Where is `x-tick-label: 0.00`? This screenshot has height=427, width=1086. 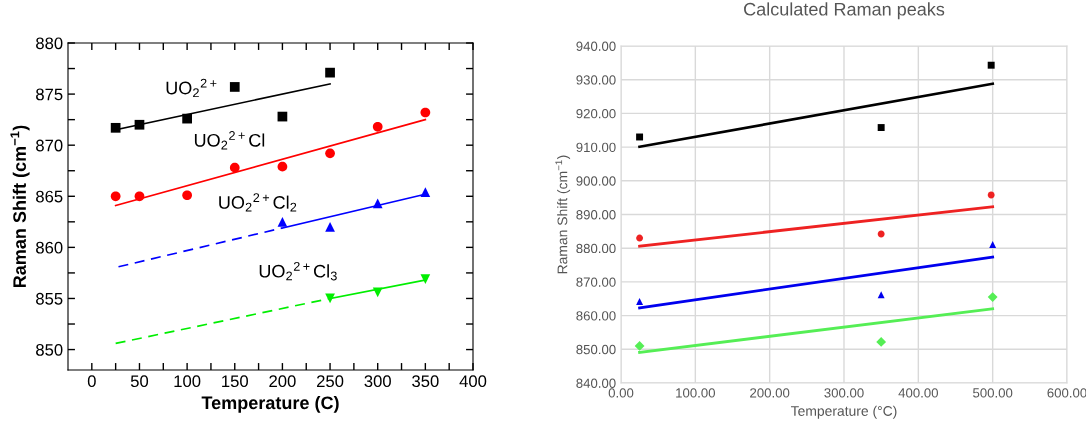 x-tick-label: 0.00 is located at coordinates (621, 393).